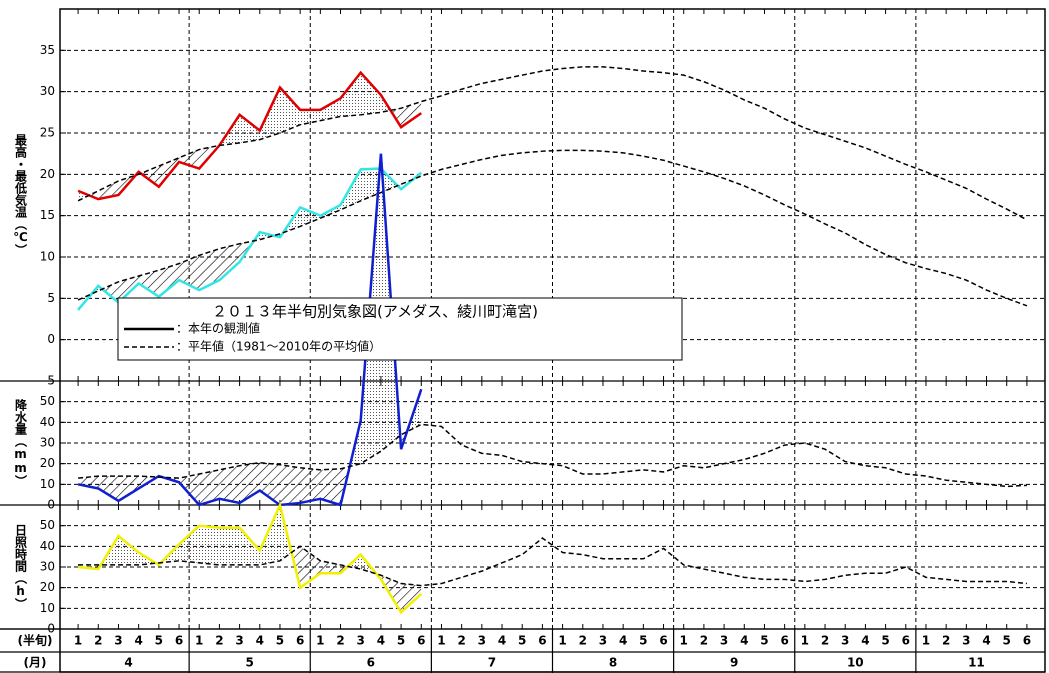 This screenshot has width=1049, height=673. I want to click on y-axis-label: 最高・最低気温（℃）, so click(21, 195).